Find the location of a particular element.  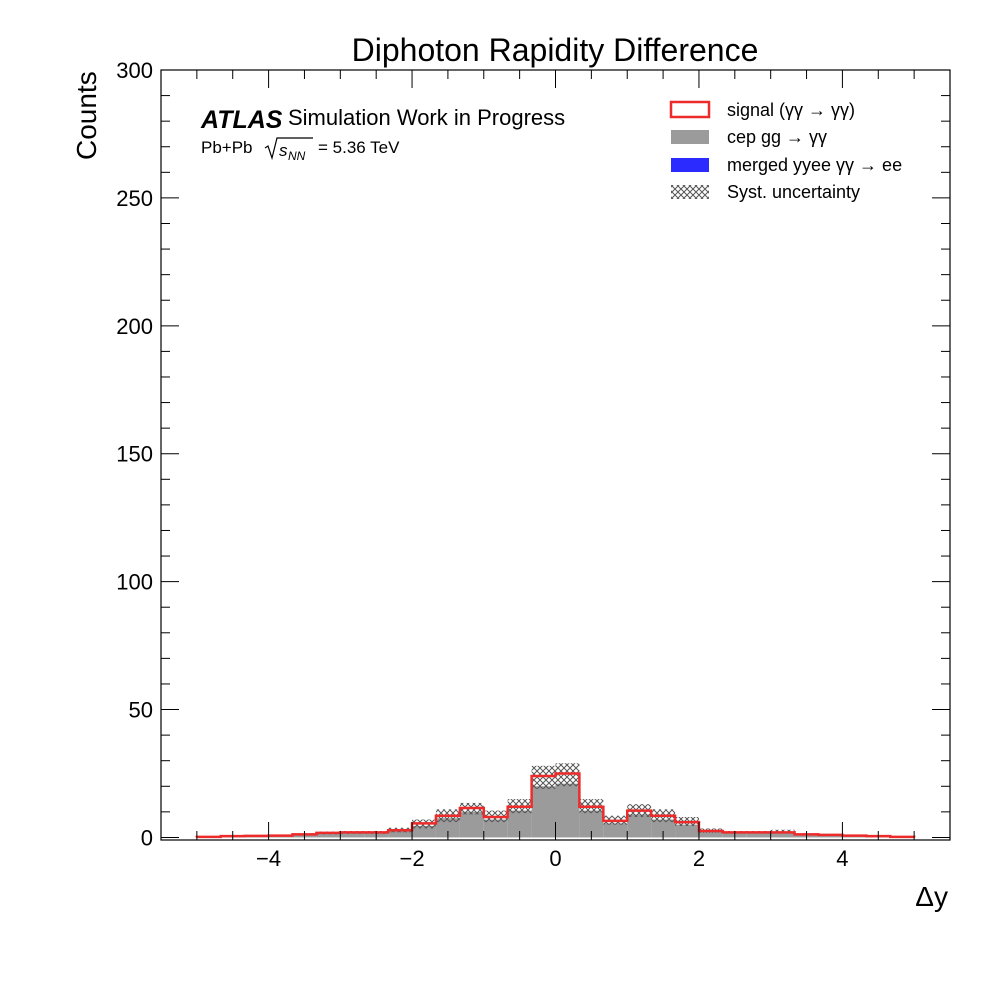

svg-text: s is located at coordinates (283, 150).